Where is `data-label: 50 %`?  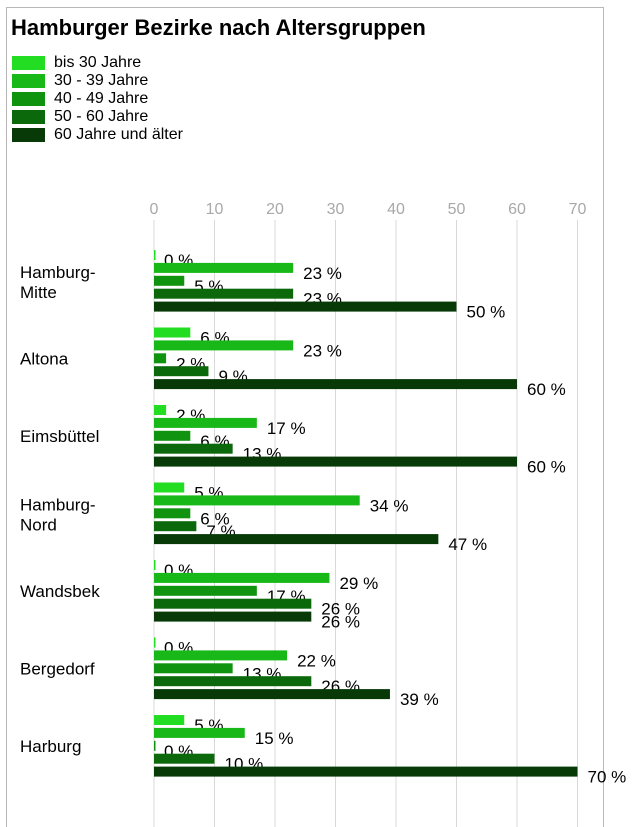 data-label: 50 % is located at coordinates (486, 312).